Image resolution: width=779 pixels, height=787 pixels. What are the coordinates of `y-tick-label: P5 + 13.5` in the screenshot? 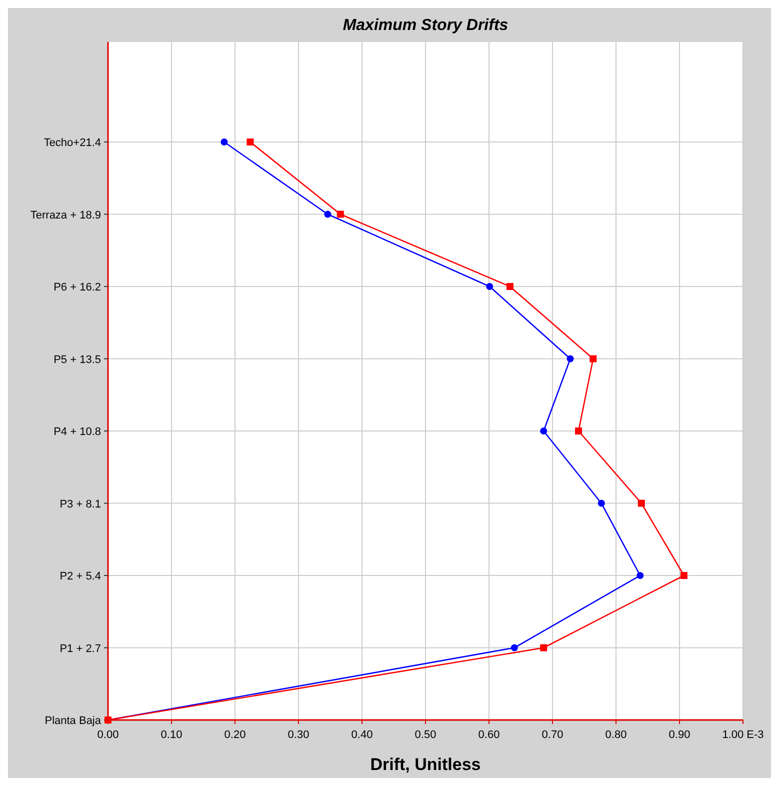 It's located at (77, 360).